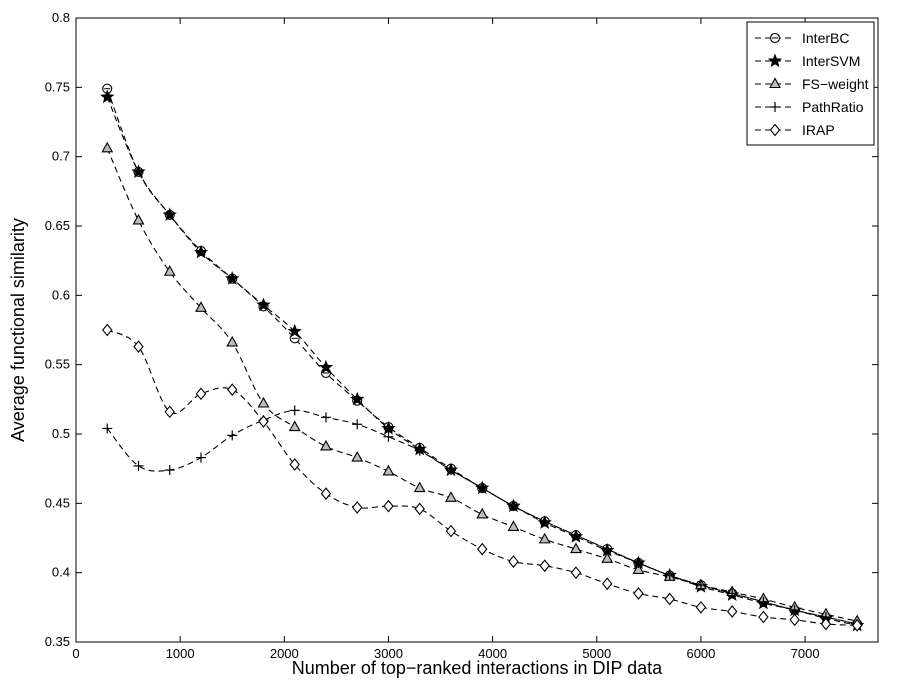  What do you see at coordinates (284, 653) in the screenshot?
I see `x-tick-label: 2000` at bounding box center [284, 653].